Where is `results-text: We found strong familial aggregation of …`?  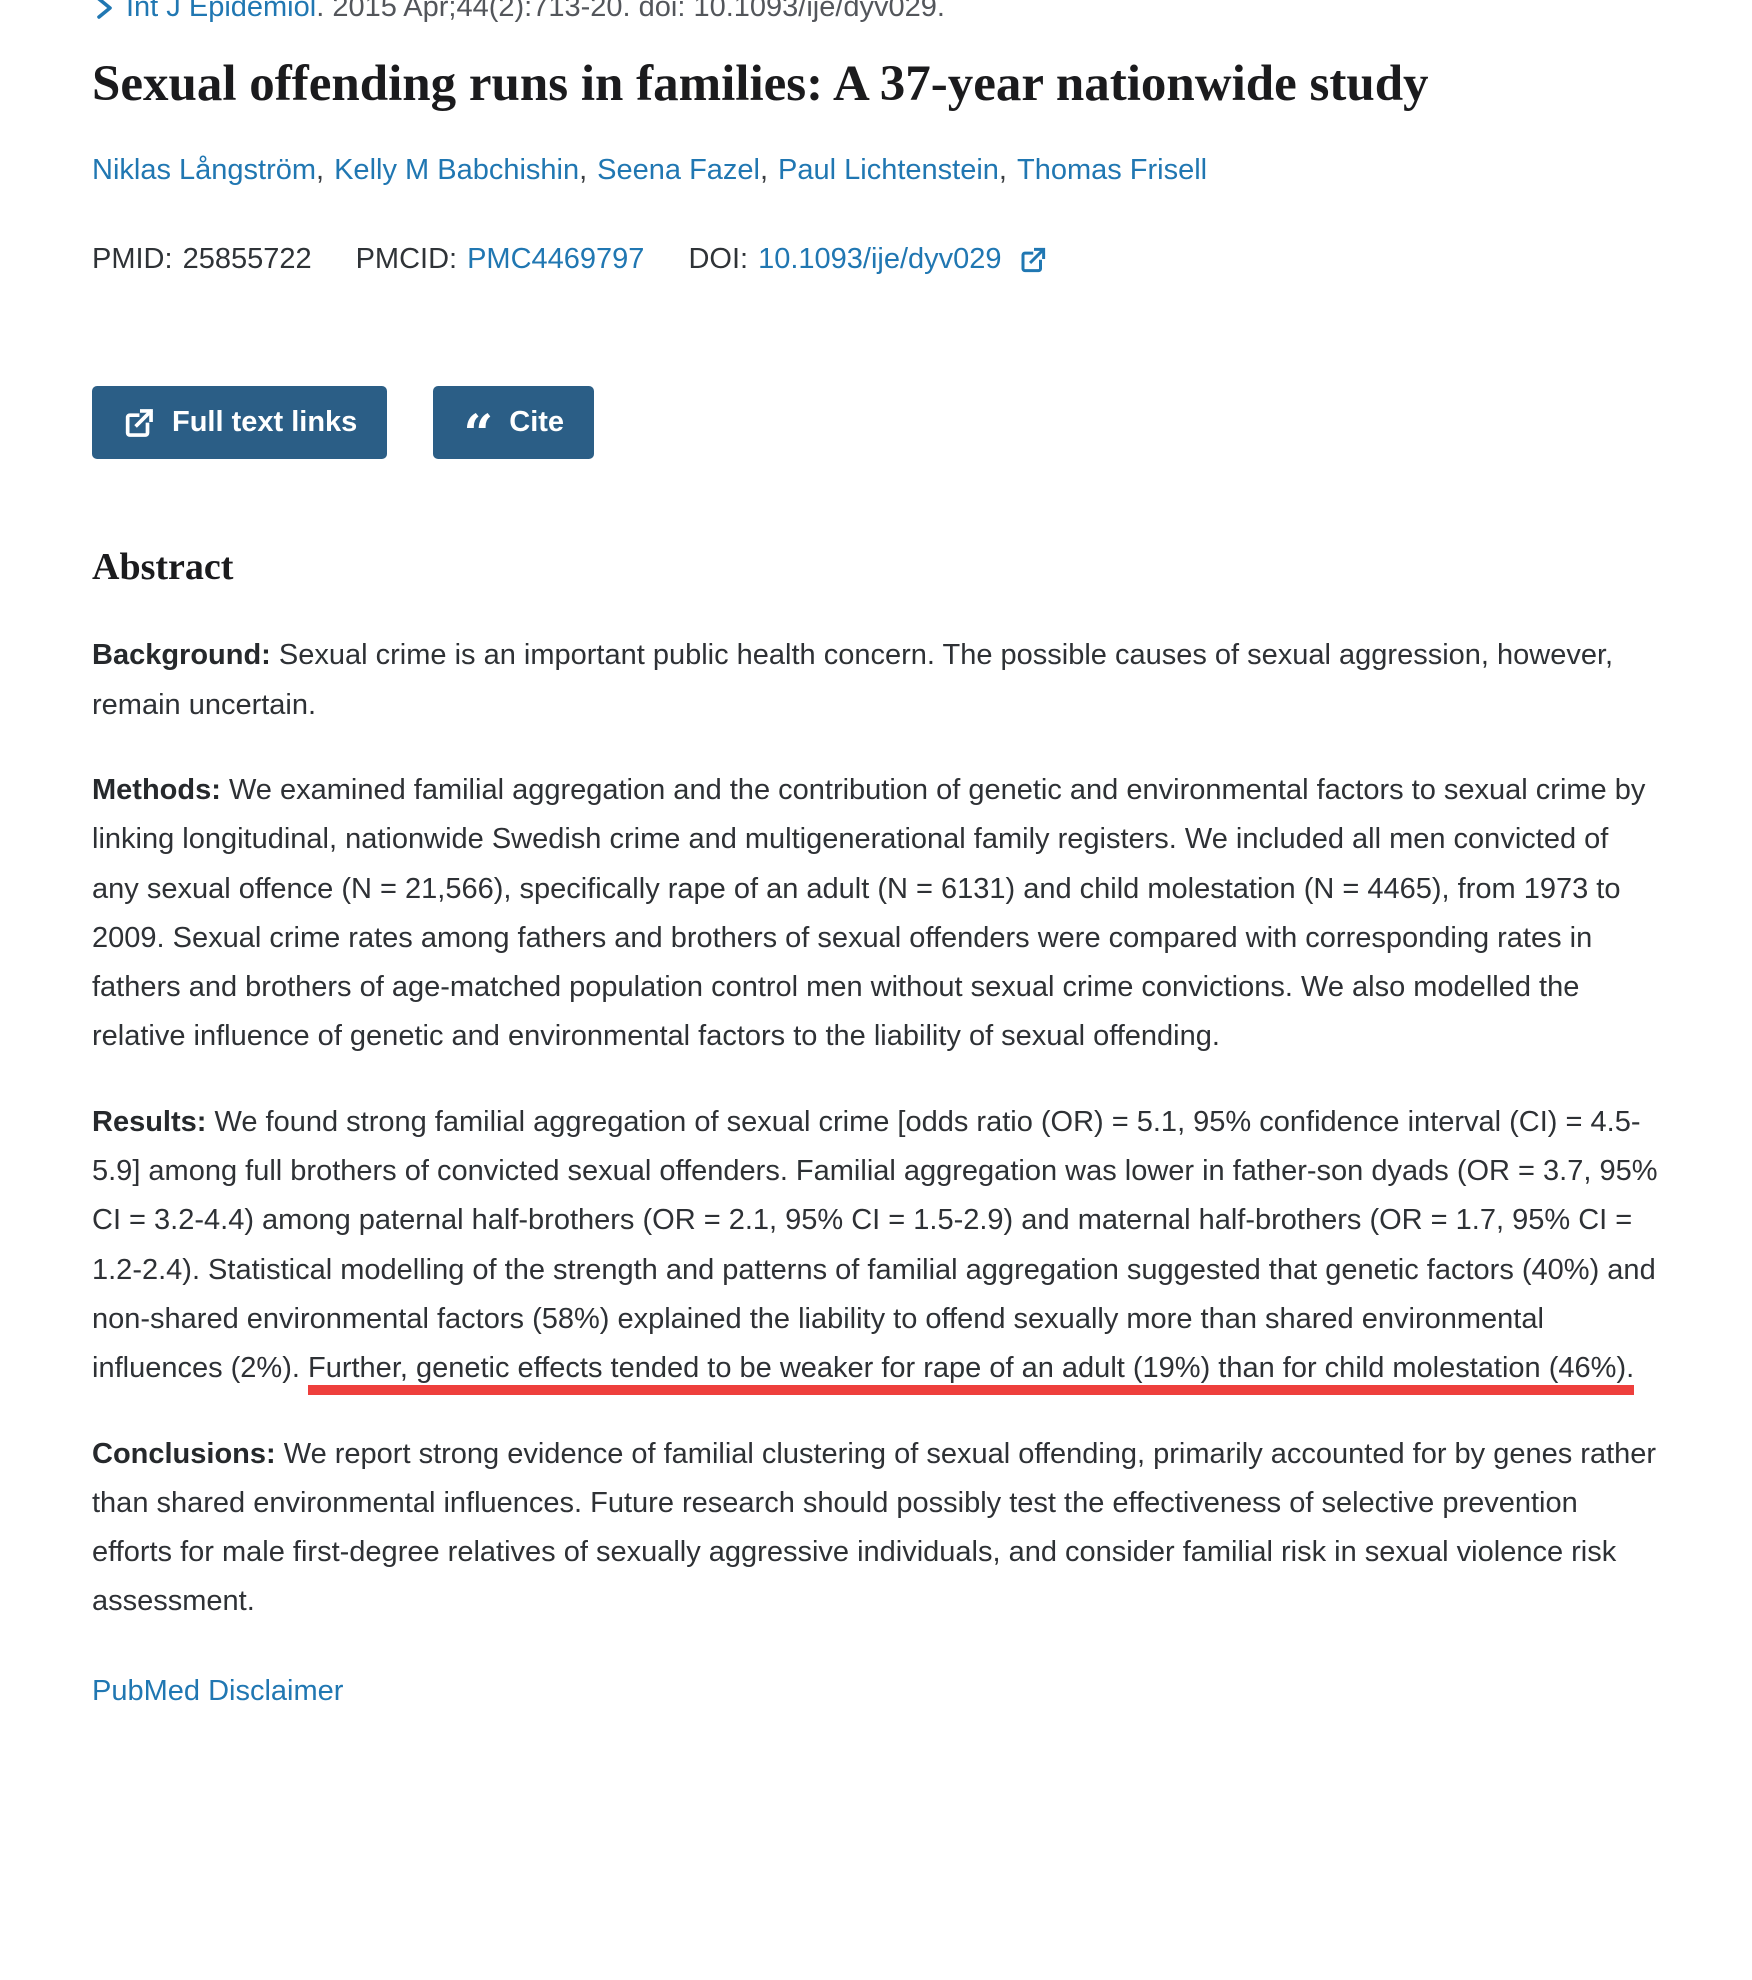
results-text: We found strong familial aggregation of … is located at coordinates (875, 1245).